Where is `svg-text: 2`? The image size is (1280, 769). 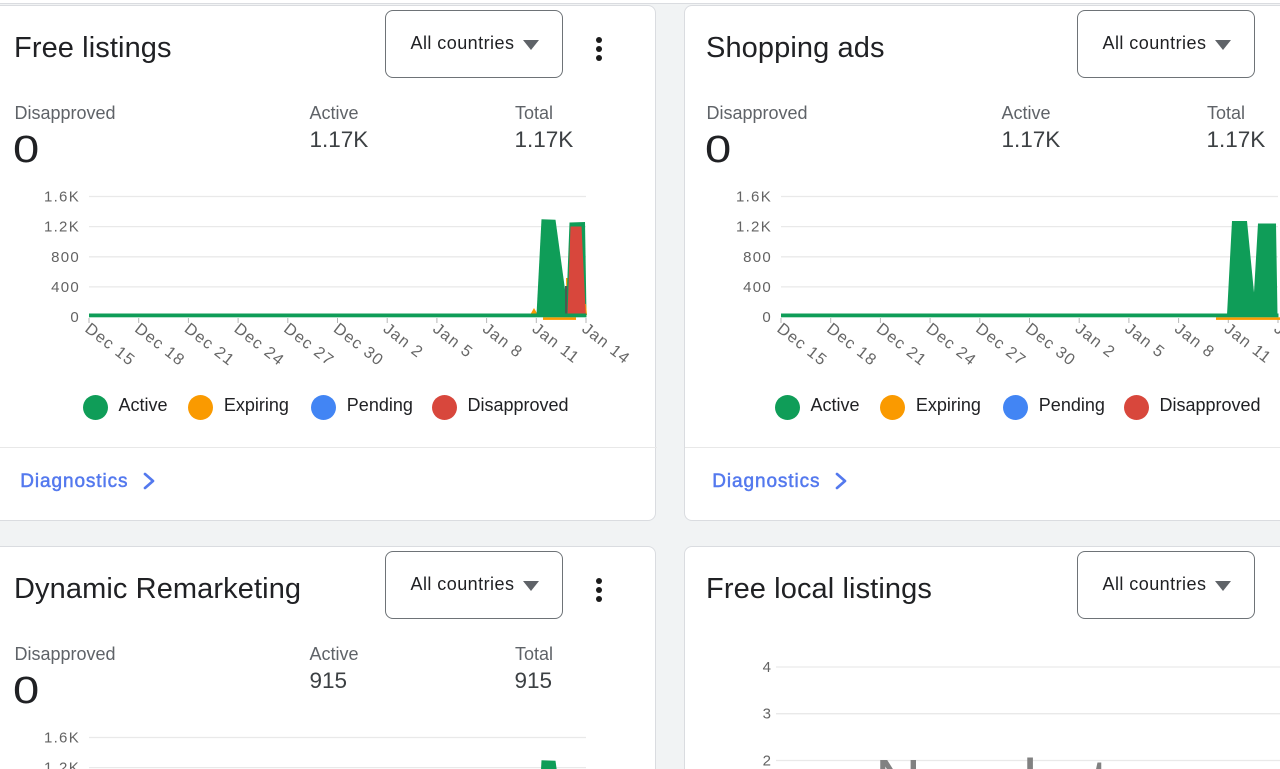 svg-text: 2 is located at coordinates (767, 761).